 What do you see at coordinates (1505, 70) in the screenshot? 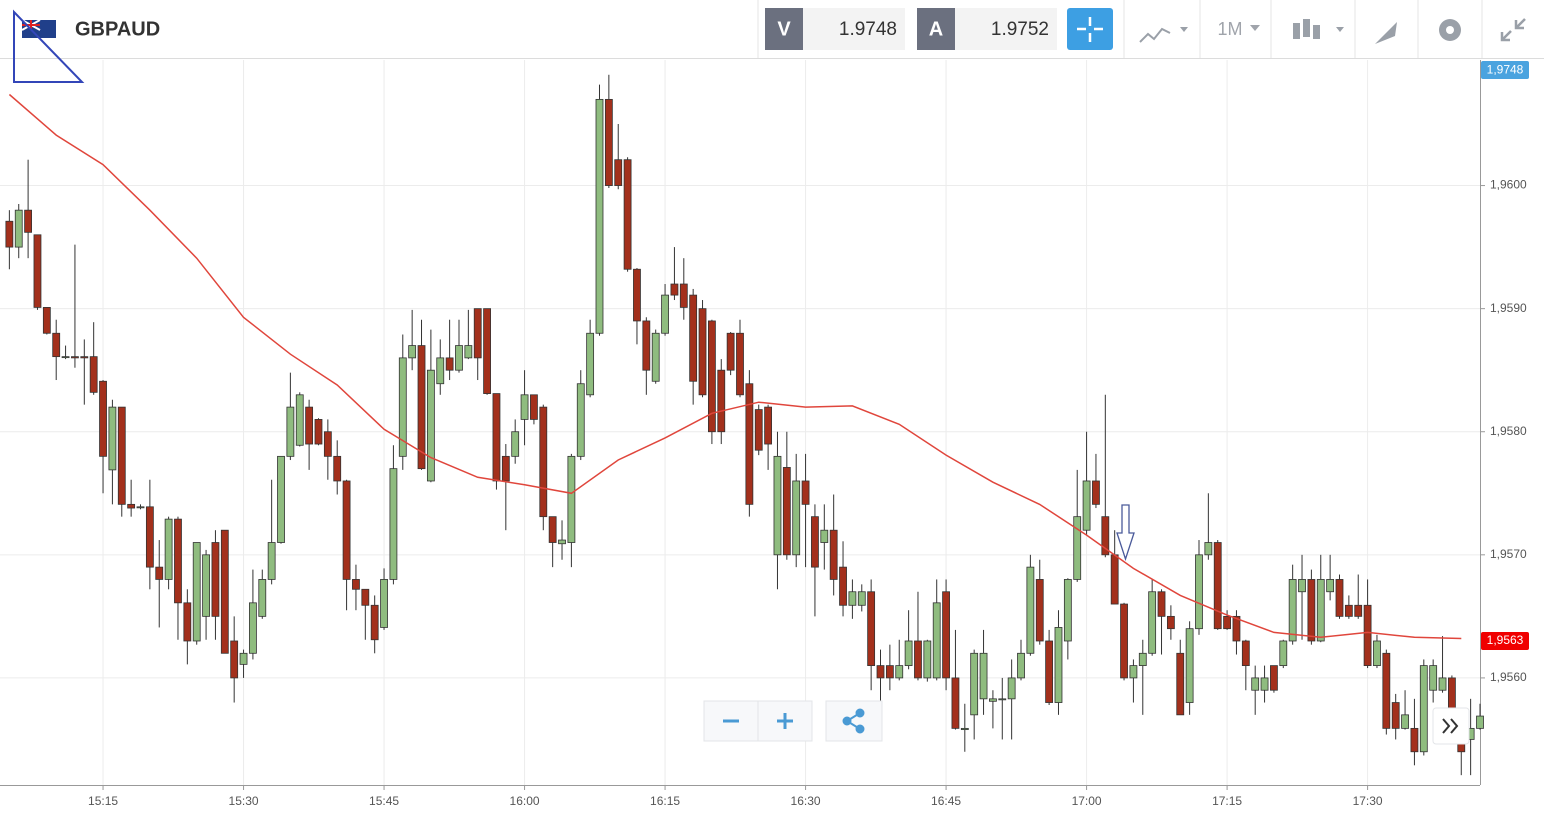
I see `current-price-label: 1,9748` at bounding box center [1505, 70].